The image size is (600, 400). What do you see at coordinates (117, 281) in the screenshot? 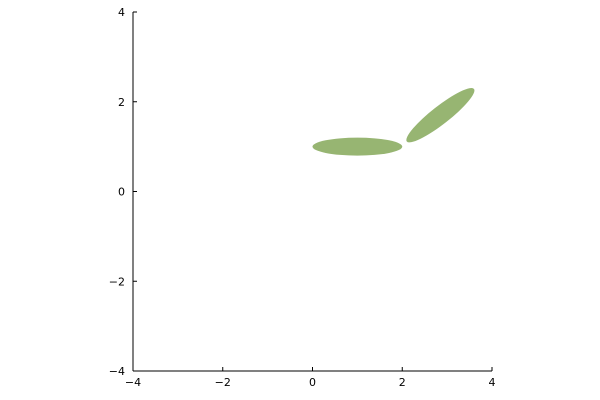
I see `y-tick-label: −2` at bounding box center [117, 281].